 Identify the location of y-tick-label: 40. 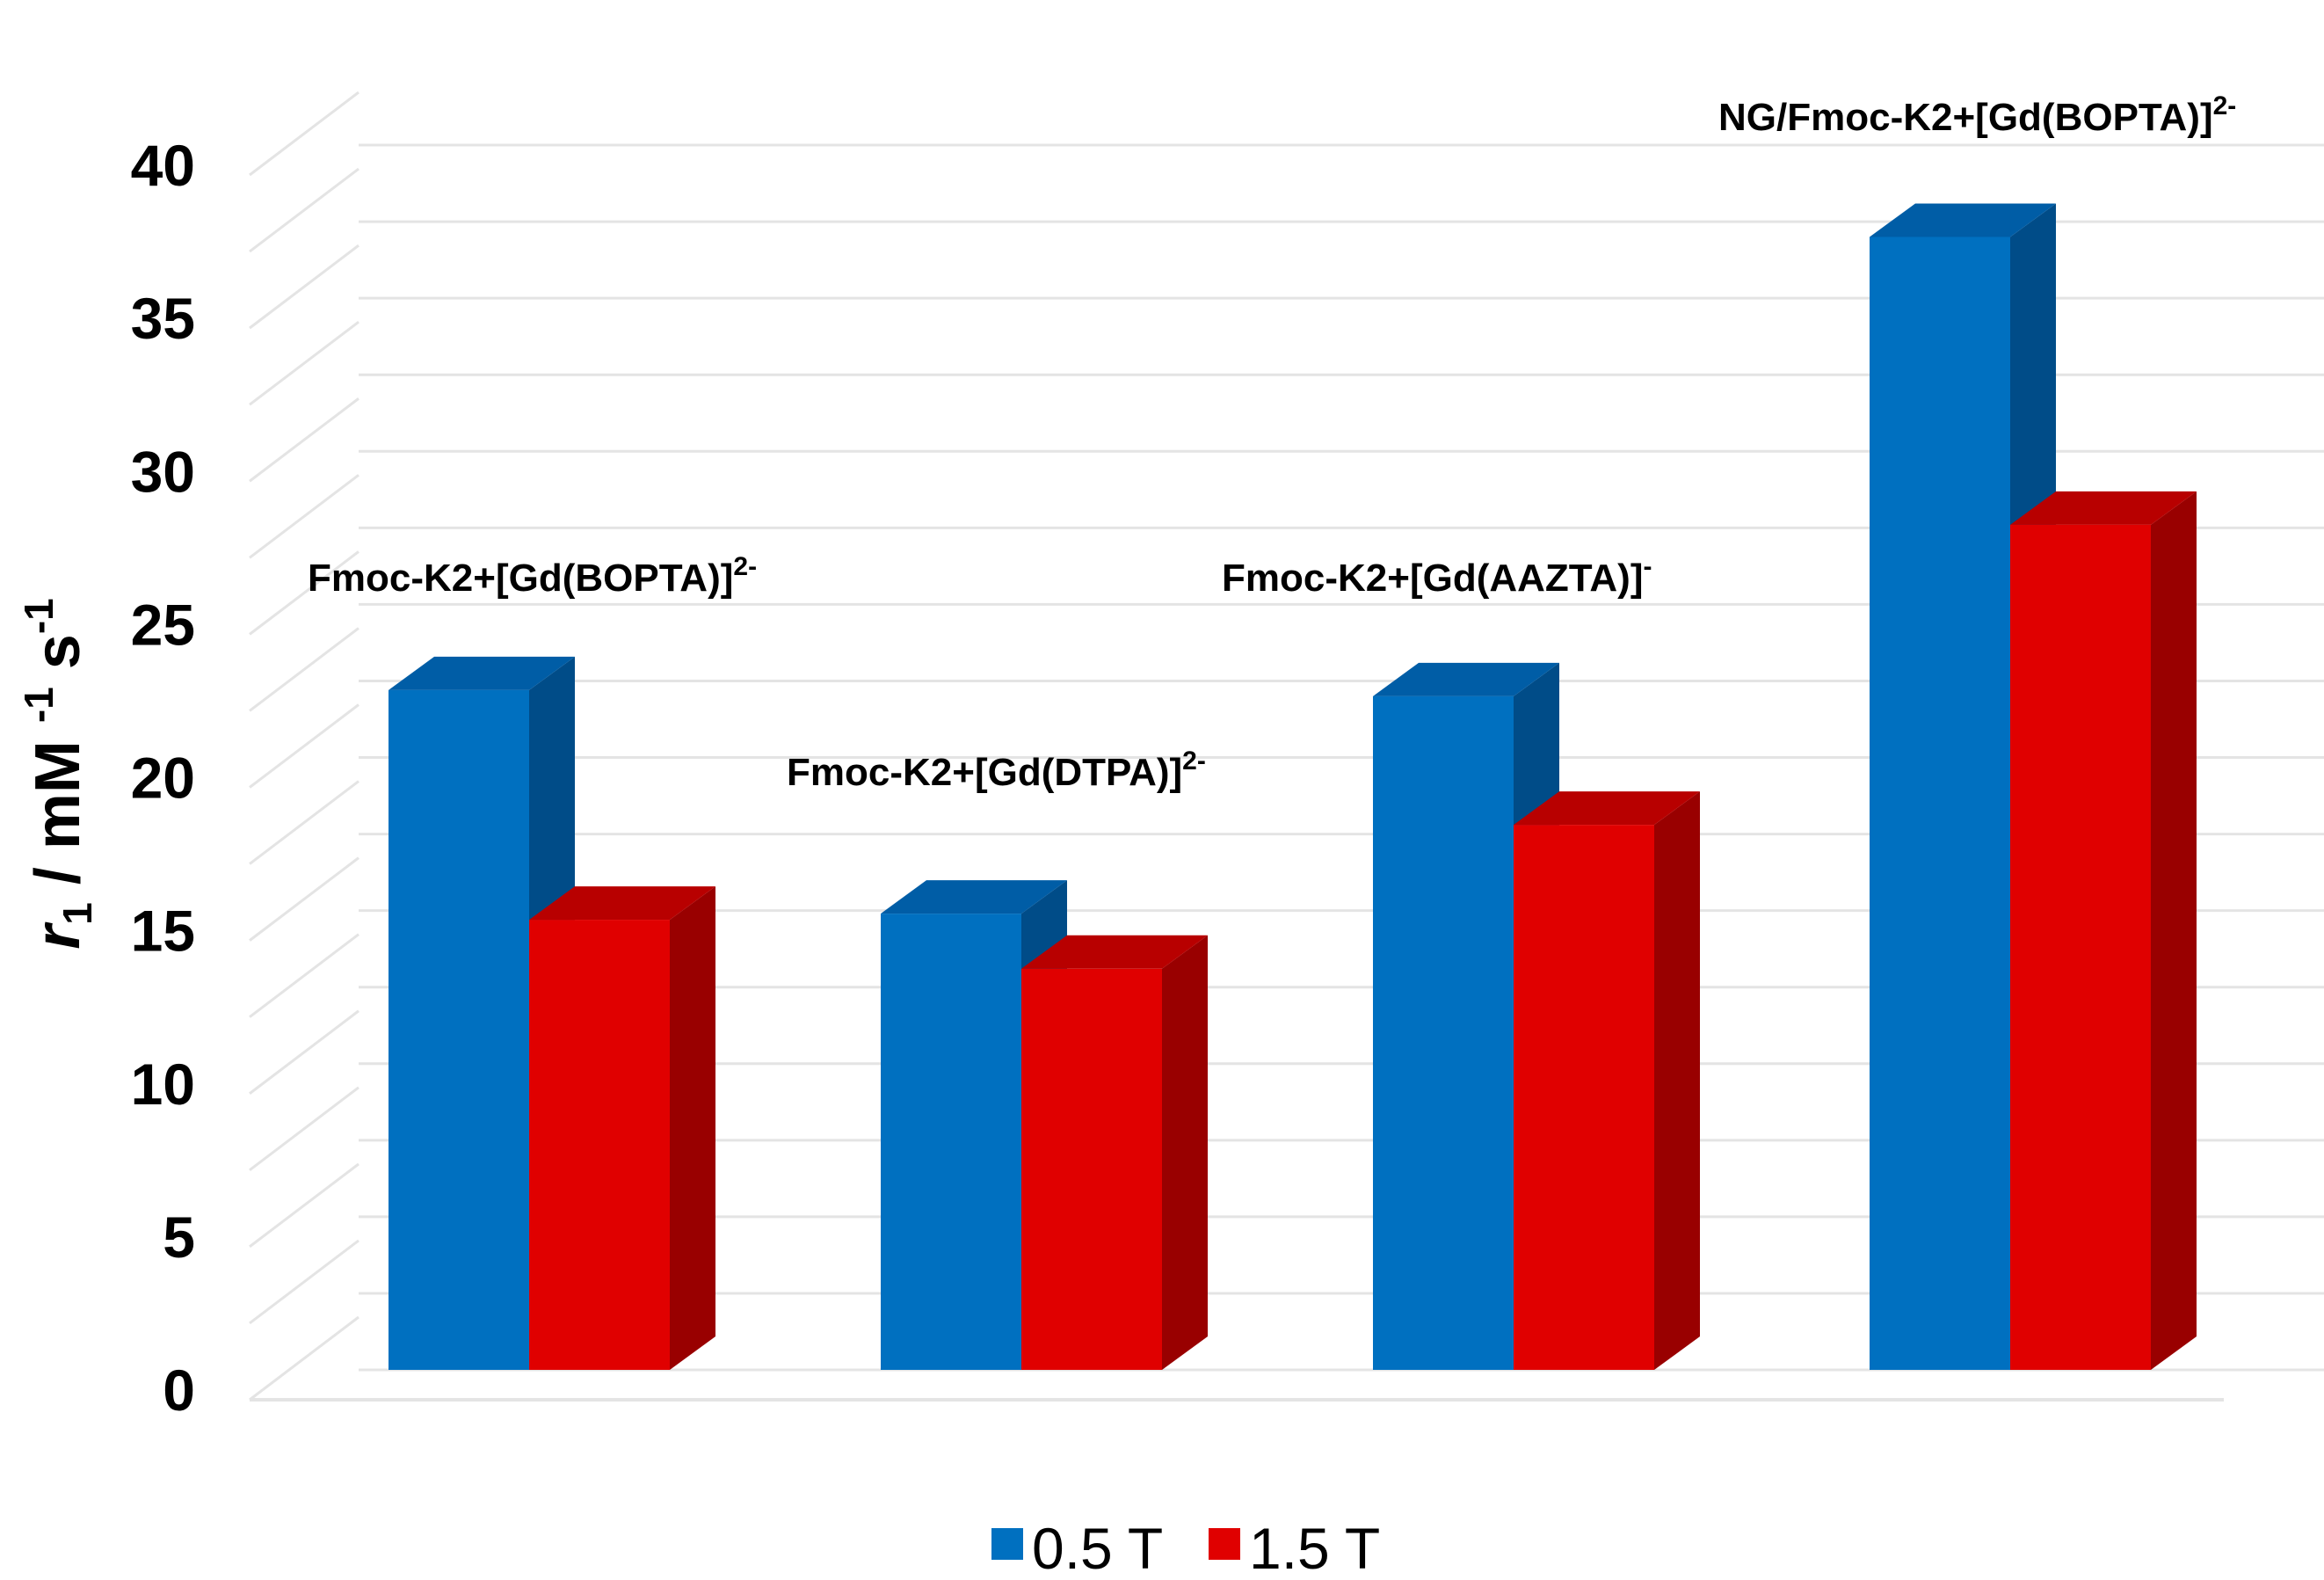
(163, 165).